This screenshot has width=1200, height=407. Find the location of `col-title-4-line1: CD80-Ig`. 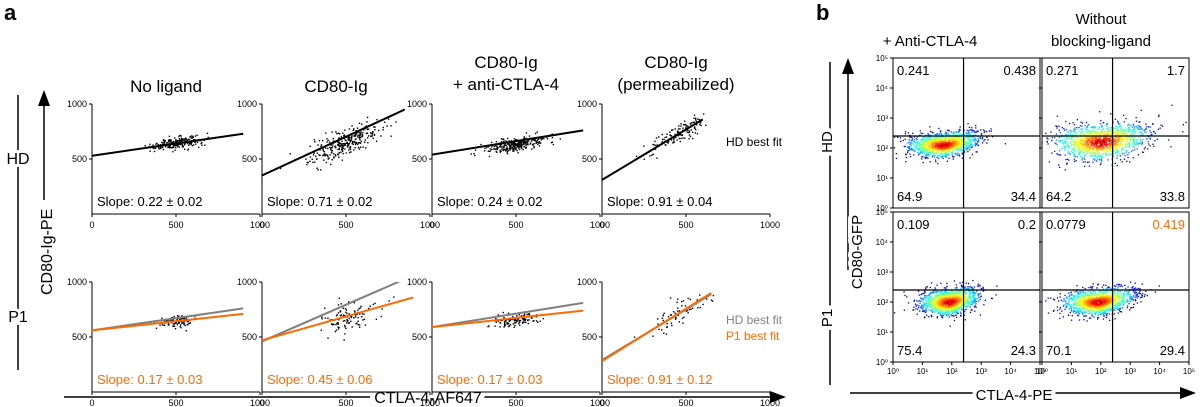

col-title-4-line1: CD80-Ig is located at coordinates (675, 62).